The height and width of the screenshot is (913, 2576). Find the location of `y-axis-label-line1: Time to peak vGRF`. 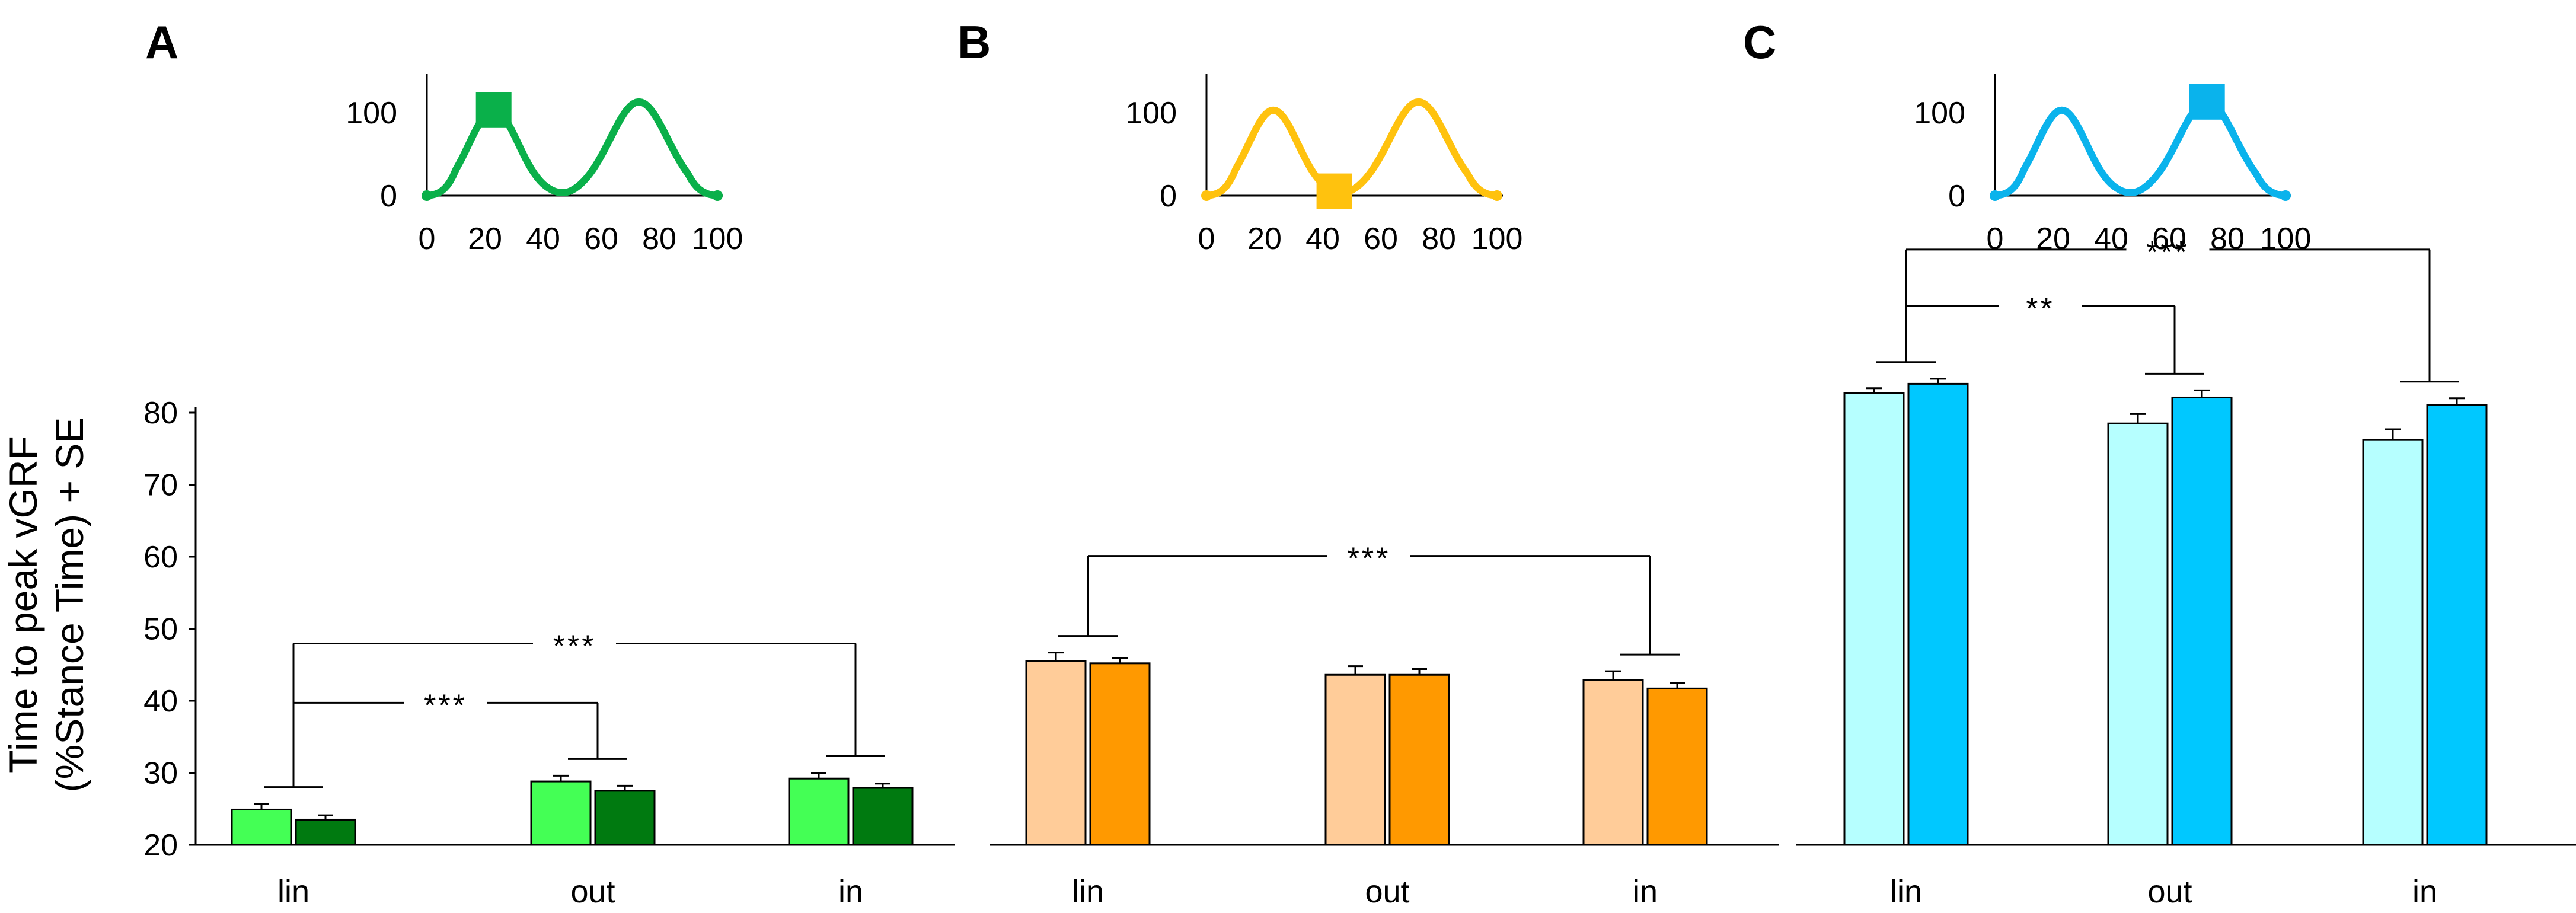

y-axis-label-line1: Time to peak vGRF is located at coordinates (23, 605).